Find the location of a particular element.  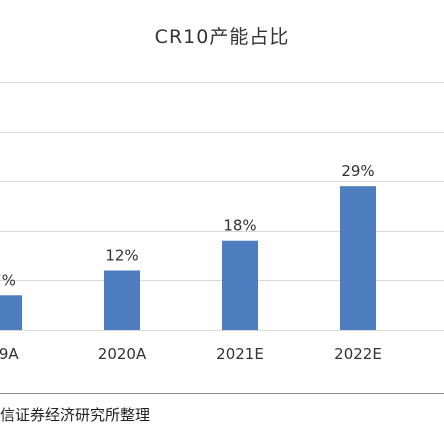

data-label-19A: 7% is located at coordinates (8, 280).